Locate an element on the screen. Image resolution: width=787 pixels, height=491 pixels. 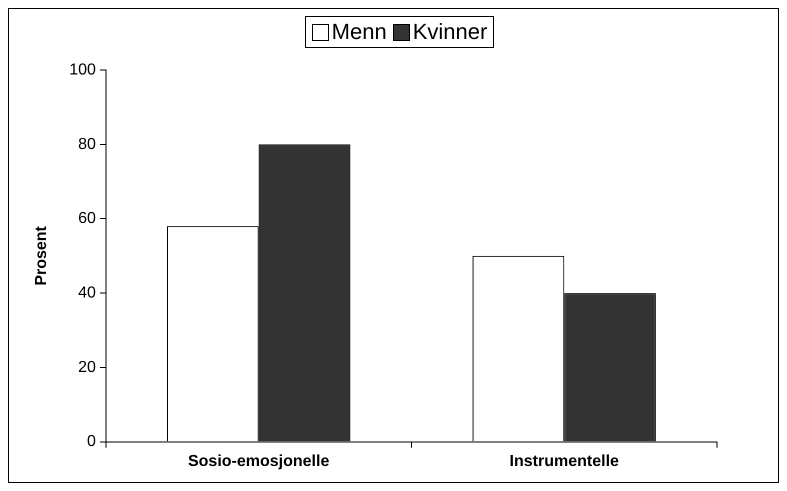
y-tick-label: 40 is located at coordinates (87, 293).